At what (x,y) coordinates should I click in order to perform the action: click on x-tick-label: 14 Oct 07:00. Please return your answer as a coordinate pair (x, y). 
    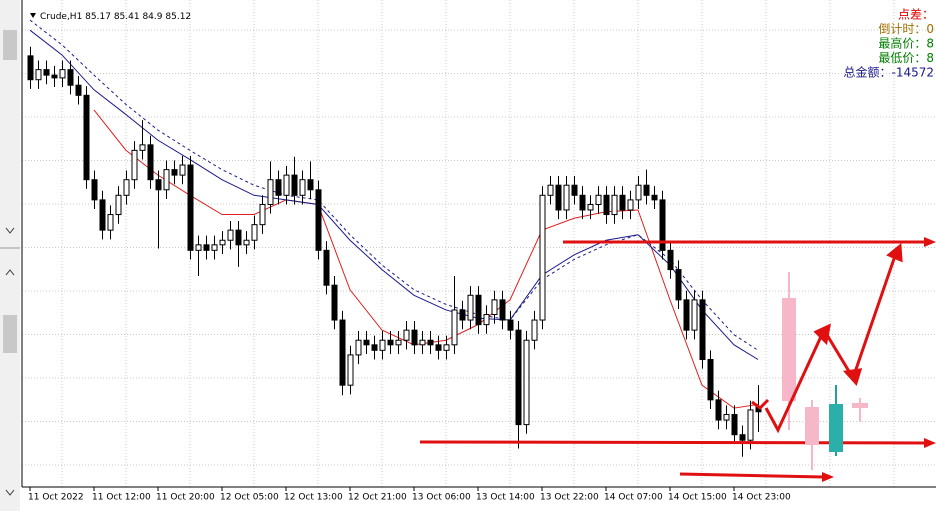
    Looking at the image, I should click on (633, 498).